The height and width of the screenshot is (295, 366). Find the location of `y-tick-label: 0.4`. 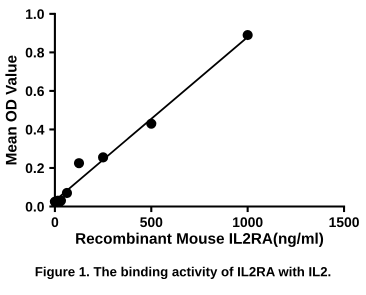

y-tick-label: 0.4 is located at coordinates (35, 129).